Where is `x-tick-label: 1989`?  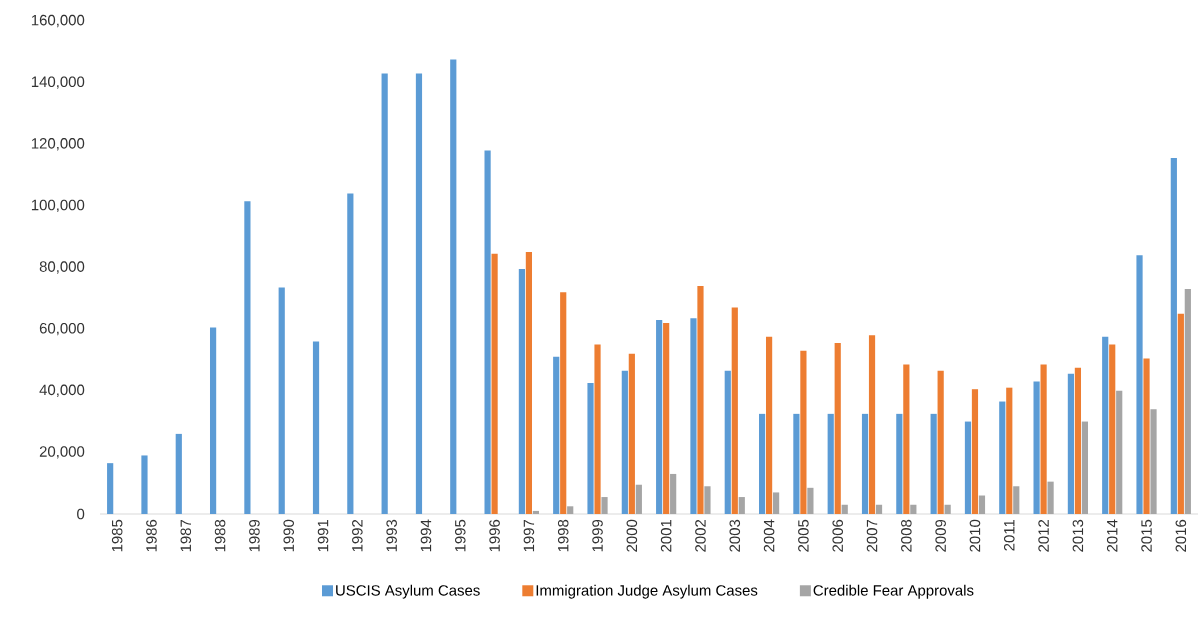
x-tick-label: 1989 is located at coordinates (254, 535).